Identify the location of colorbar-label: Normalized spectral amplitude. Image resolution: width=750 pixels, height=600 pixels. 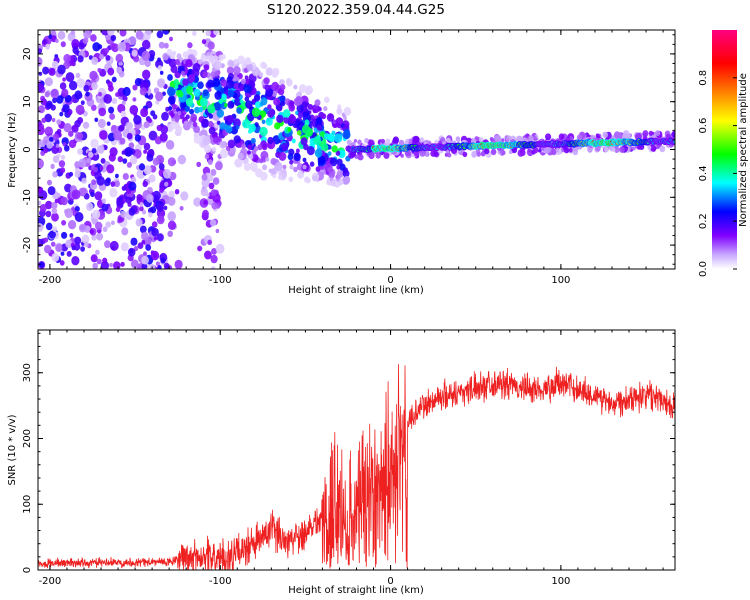
(743, 150).